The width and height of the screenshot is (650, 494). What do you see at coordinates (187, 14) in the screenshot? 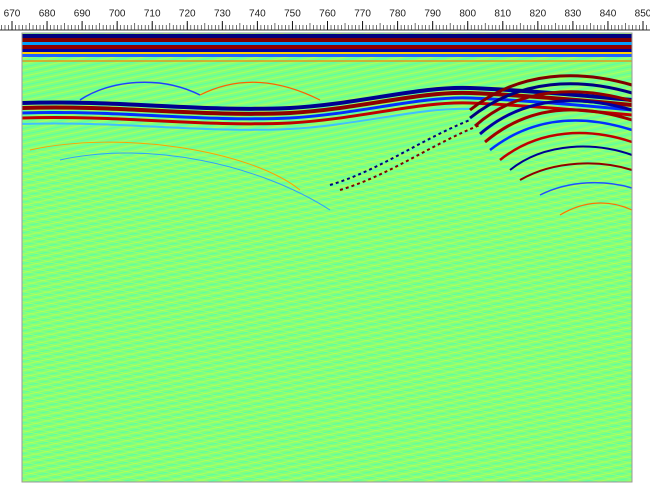
I see `ruler-label: 720` at bounding box center [187, 14].